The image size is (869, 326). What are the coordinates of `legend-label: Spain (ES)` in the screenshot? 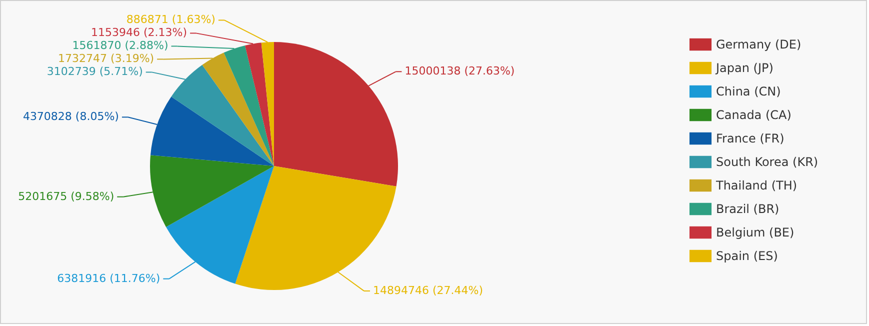 It's located at (747, 256).